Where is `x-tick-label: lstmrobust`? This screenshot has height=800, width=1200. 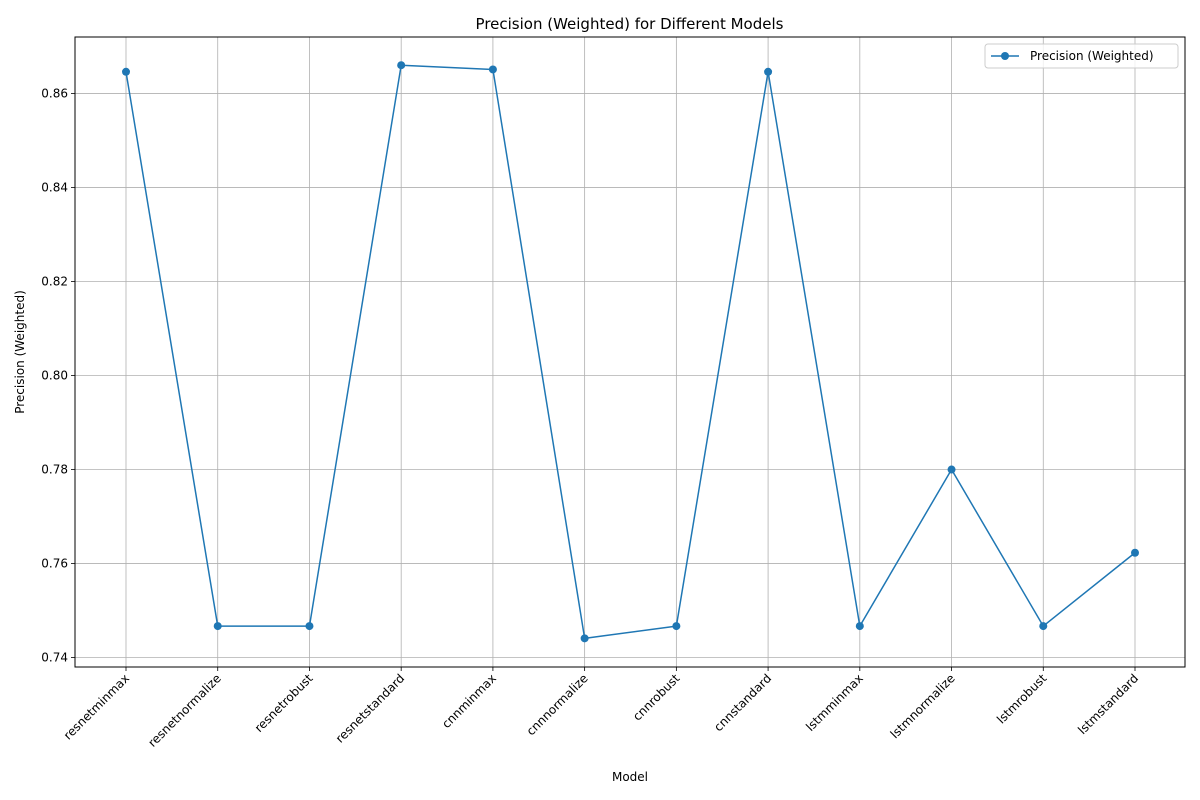 x-tick-label: lstmrobust is located at coordinates (1021, 698).